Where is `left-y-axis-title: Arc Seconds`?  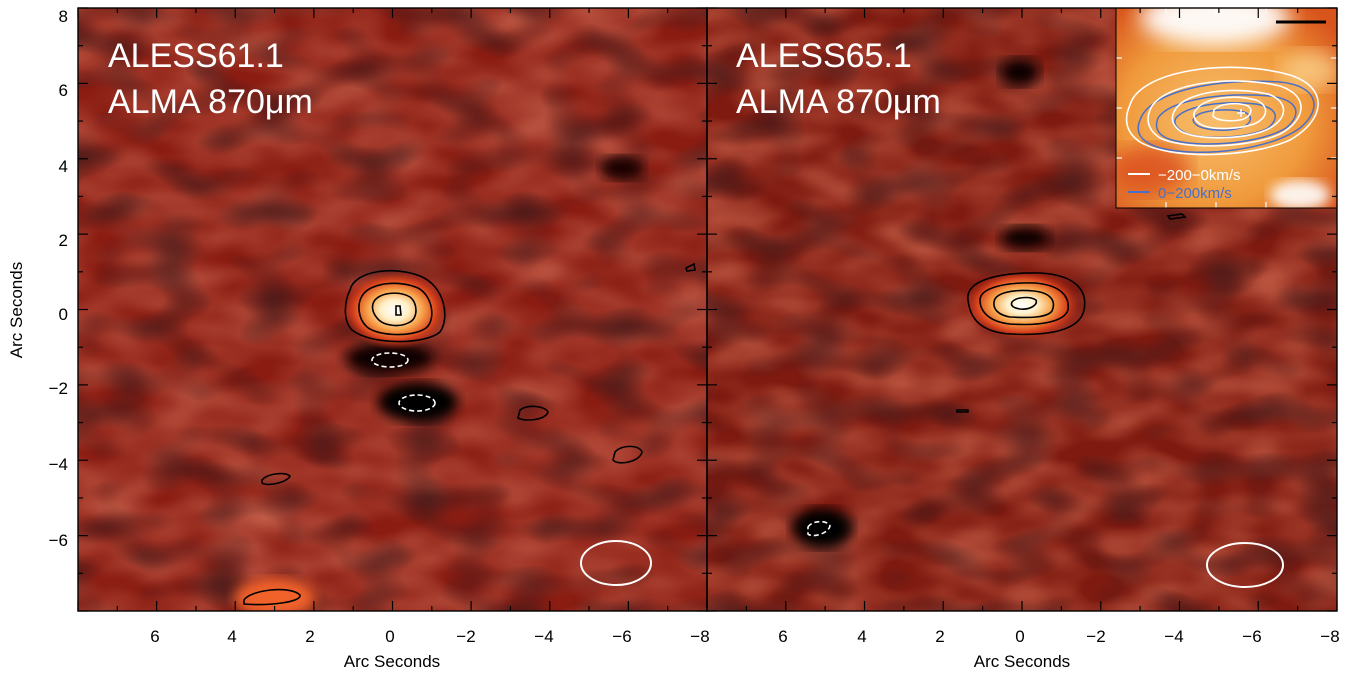 left-y-axis-title: Arc Seconds is located at coordinates (16, 310).